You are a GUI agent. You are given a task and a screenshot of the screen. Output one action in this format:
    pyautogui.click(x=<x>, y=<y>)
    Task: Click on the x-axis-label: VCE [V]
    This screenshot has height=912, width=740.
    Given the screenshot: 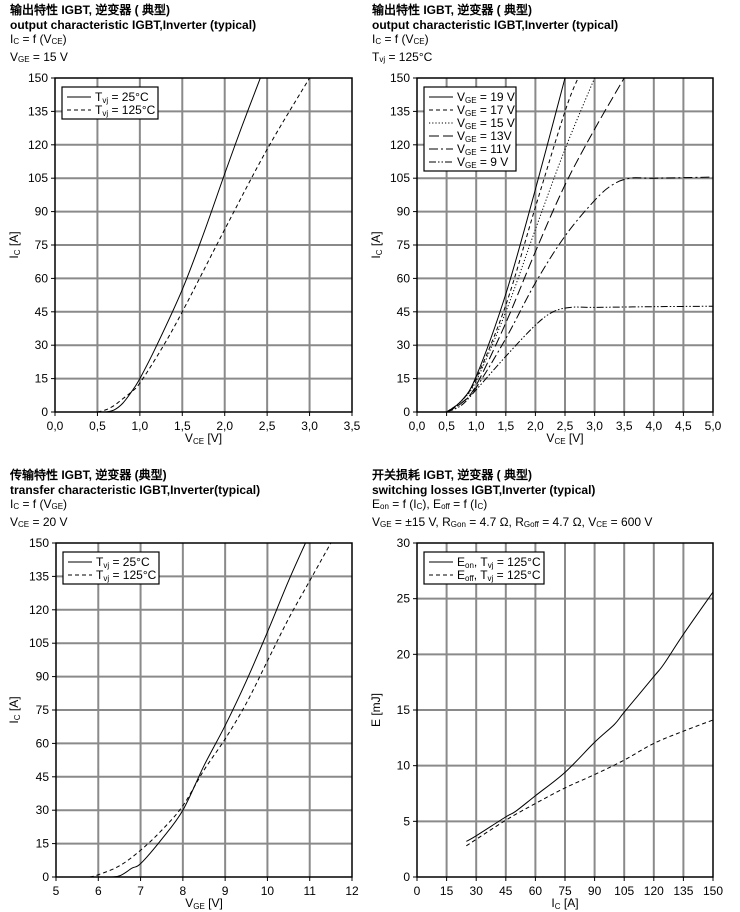 What is the action you would take?
    pyautogui.click(x=203, y=438)
    